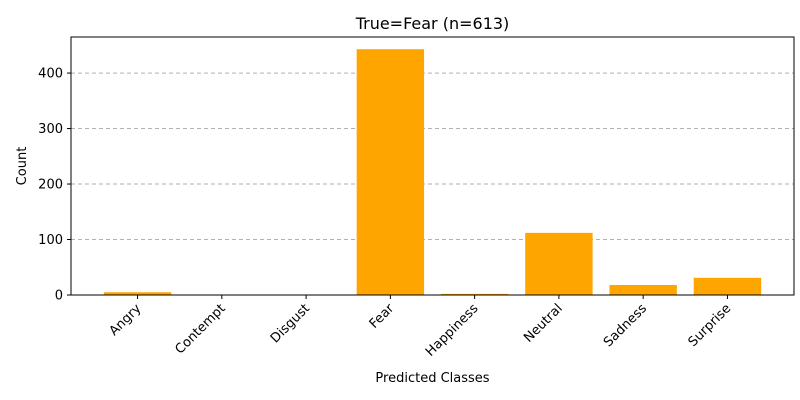 The width and height of the screenshot is (800, 400). Describe the element at coordinates (50, 240) in the screenshot. I see `y-tick-label: 100` at that location.